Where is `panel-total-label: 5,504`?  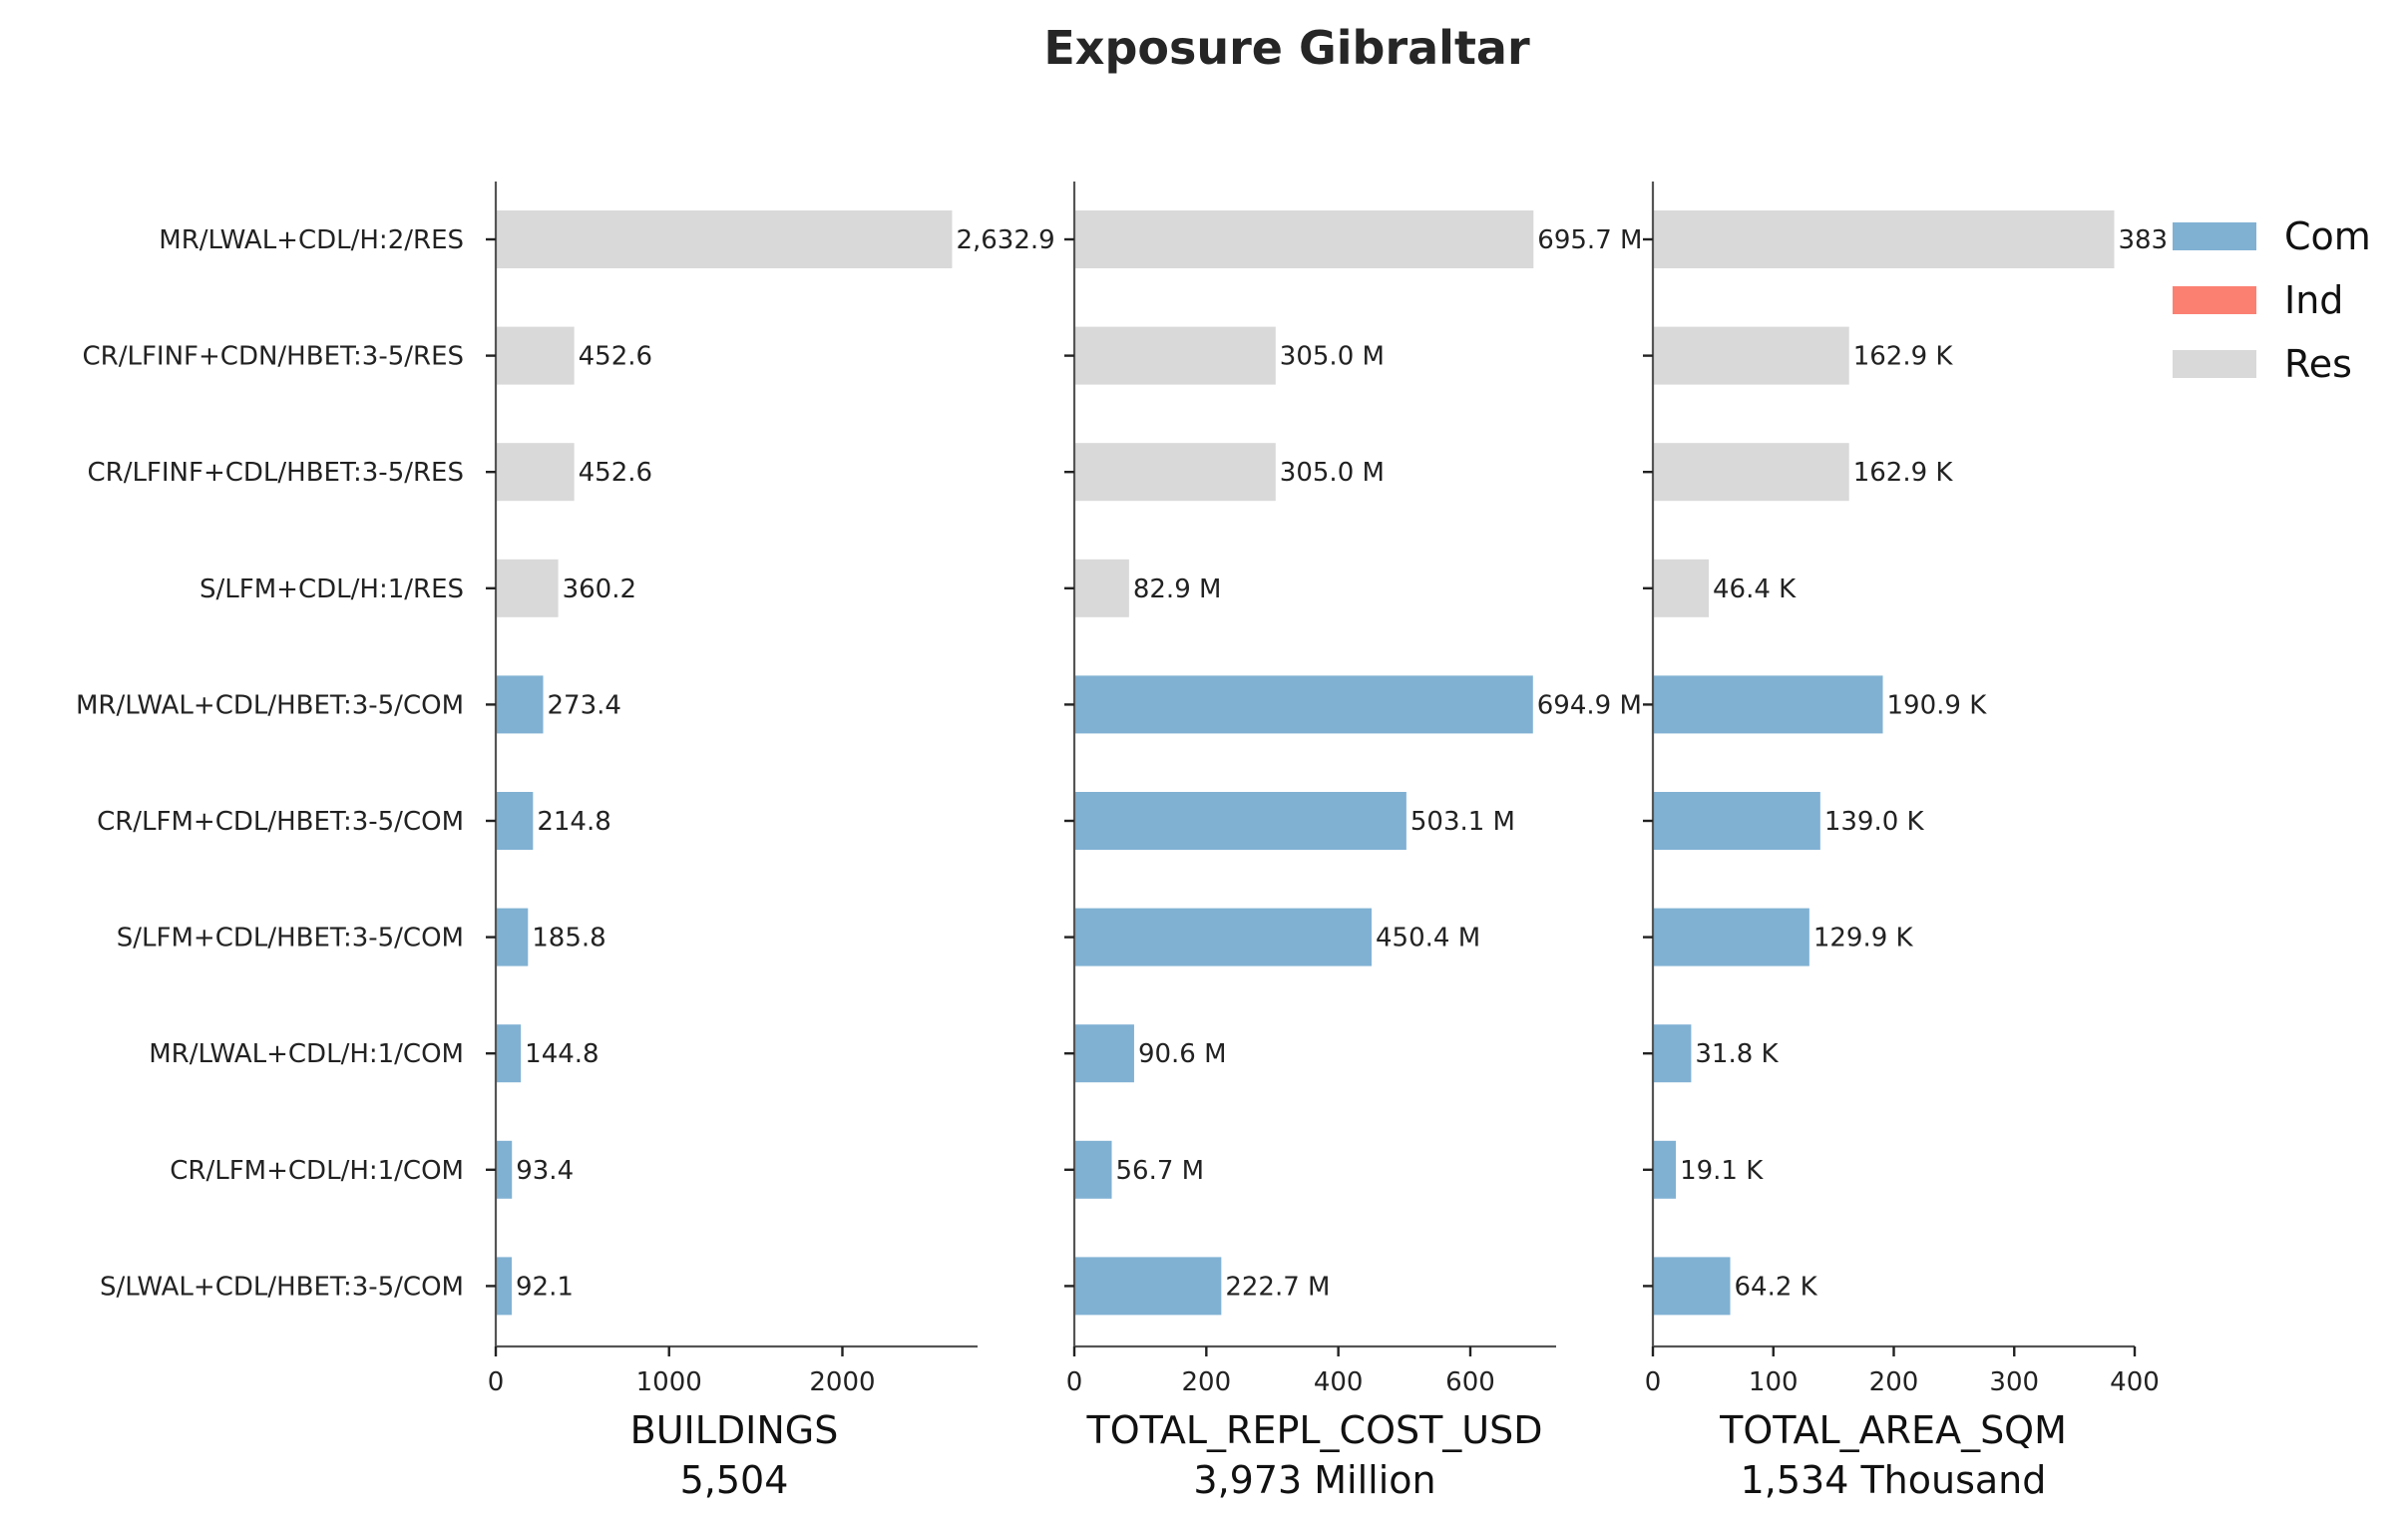 panel-total-label: 5,504 is located at coordinates (735, 1480).